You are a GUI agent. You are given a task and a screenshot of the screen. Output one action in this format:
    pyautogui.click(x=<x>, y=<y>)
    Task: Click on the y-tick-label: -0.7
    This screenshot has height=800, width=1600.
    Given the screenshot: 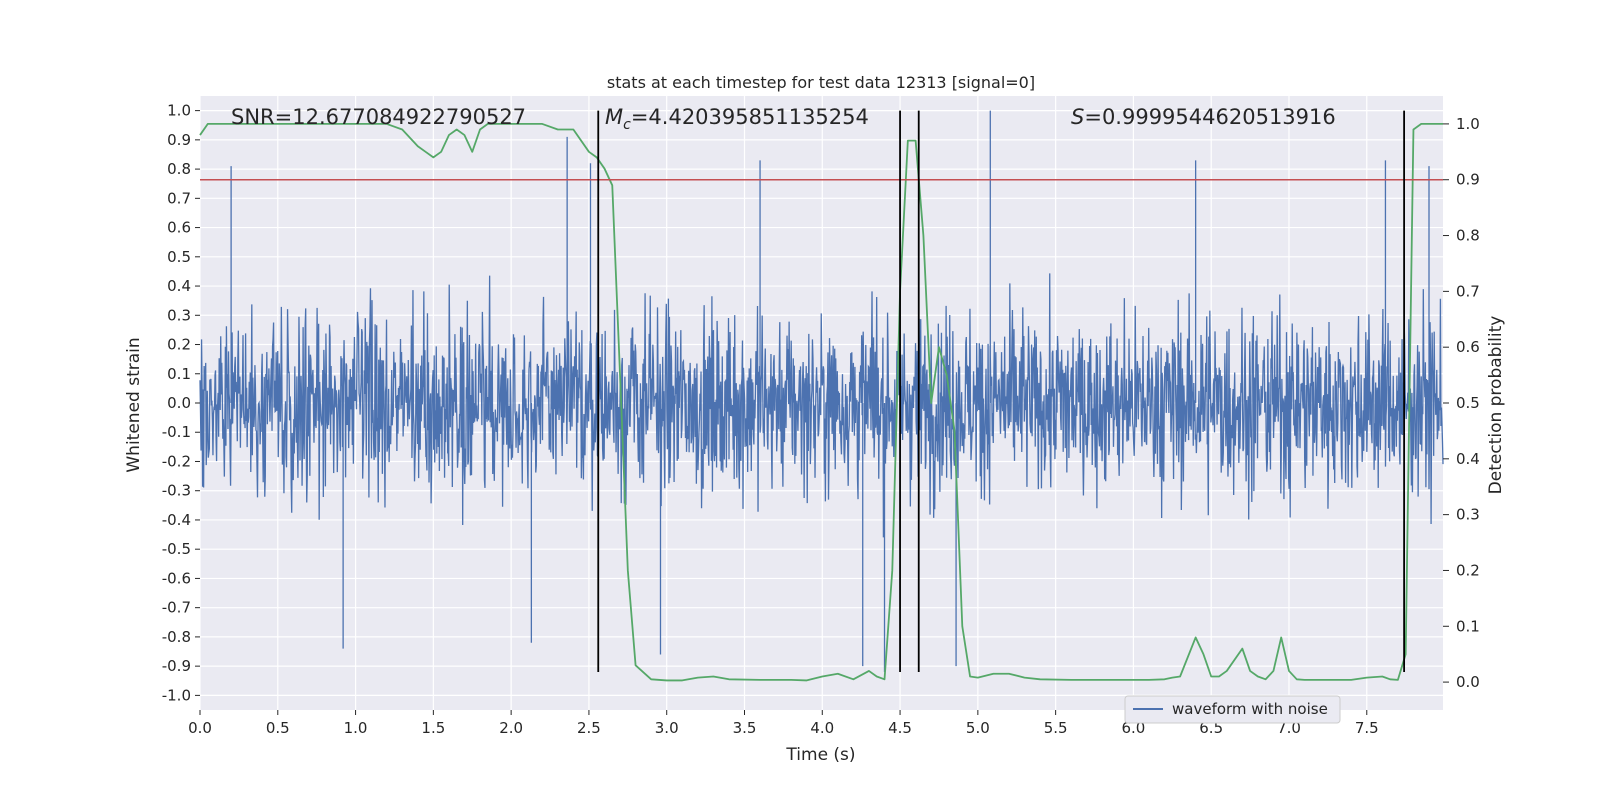 What is the action you would take?
    pyautogui.click(x=176, y=608)
    